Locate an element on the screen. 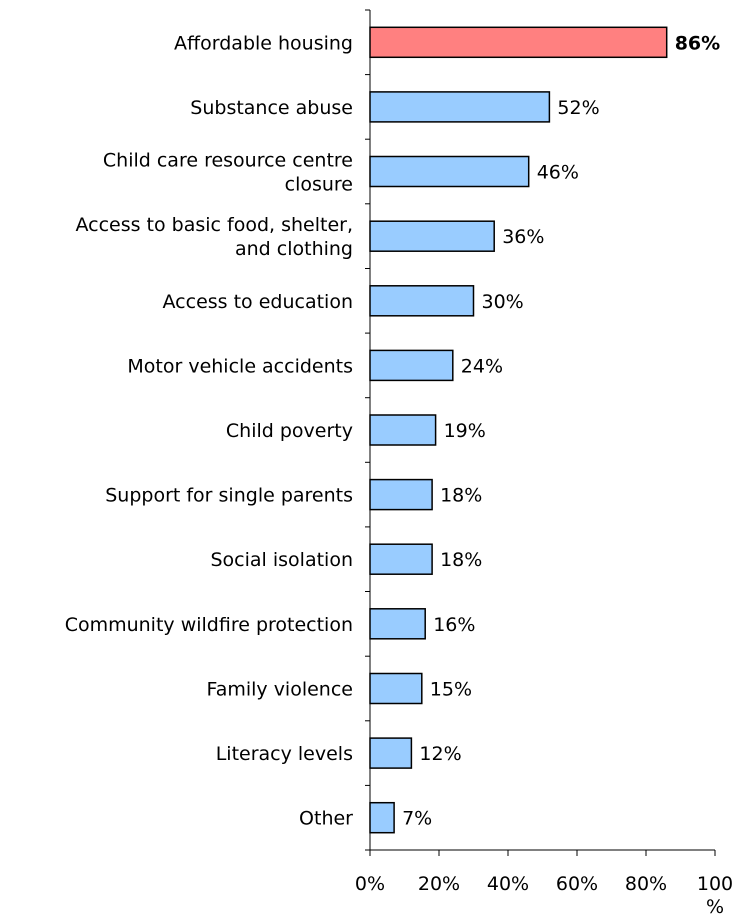  category-label-5: Motor vehicle accidents is located at coordinates (240, 366).